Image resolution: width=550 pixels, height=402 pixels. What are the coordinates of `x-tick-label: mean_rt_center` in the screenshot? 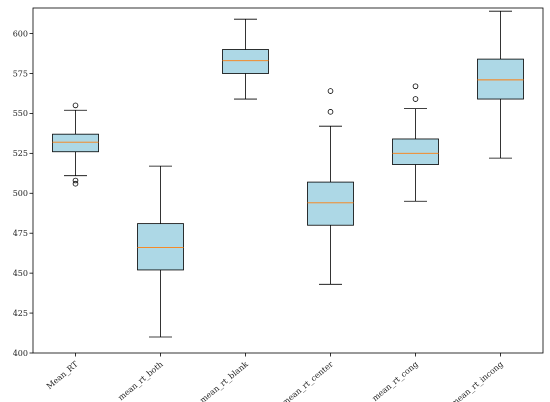 It's located at (307, 381).